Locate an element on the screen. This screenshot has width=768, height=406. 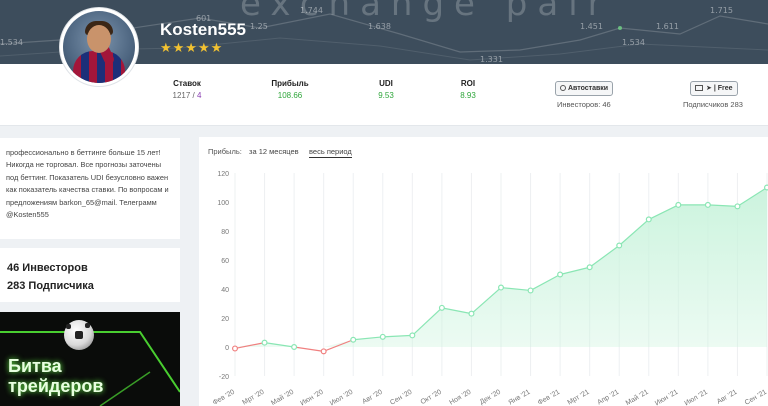
x-tick-label: Май '21 is located at coordinates (637, 397).